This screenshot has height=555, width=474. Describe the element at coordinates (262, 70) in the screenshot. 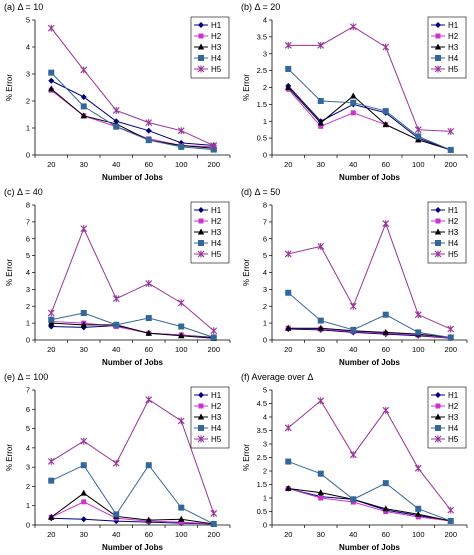

I see `y-tick-label-b: 2.5` at that location.